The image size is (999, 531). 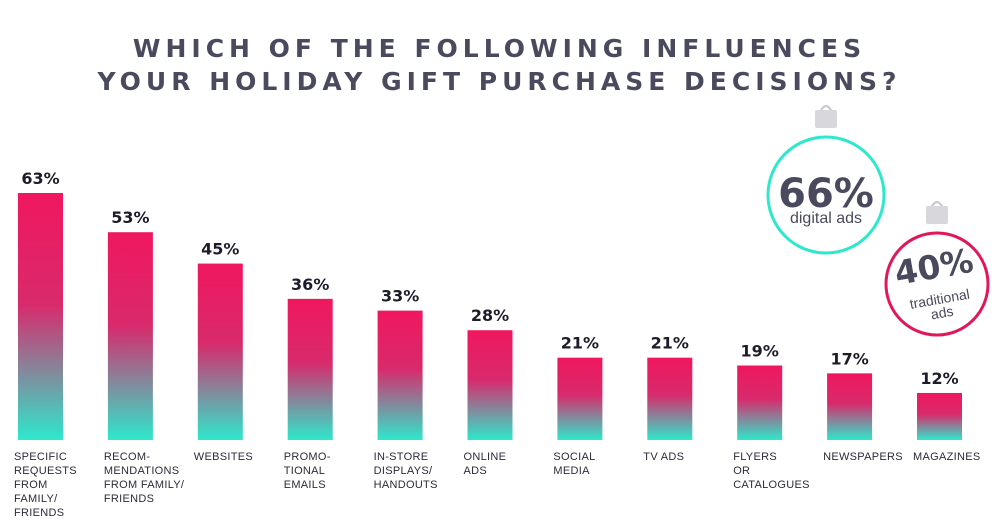 What do you see at coordinates (40, 178) in the screenshot?
I see `value-label-1: 63%` at bounding box center [40, 178].